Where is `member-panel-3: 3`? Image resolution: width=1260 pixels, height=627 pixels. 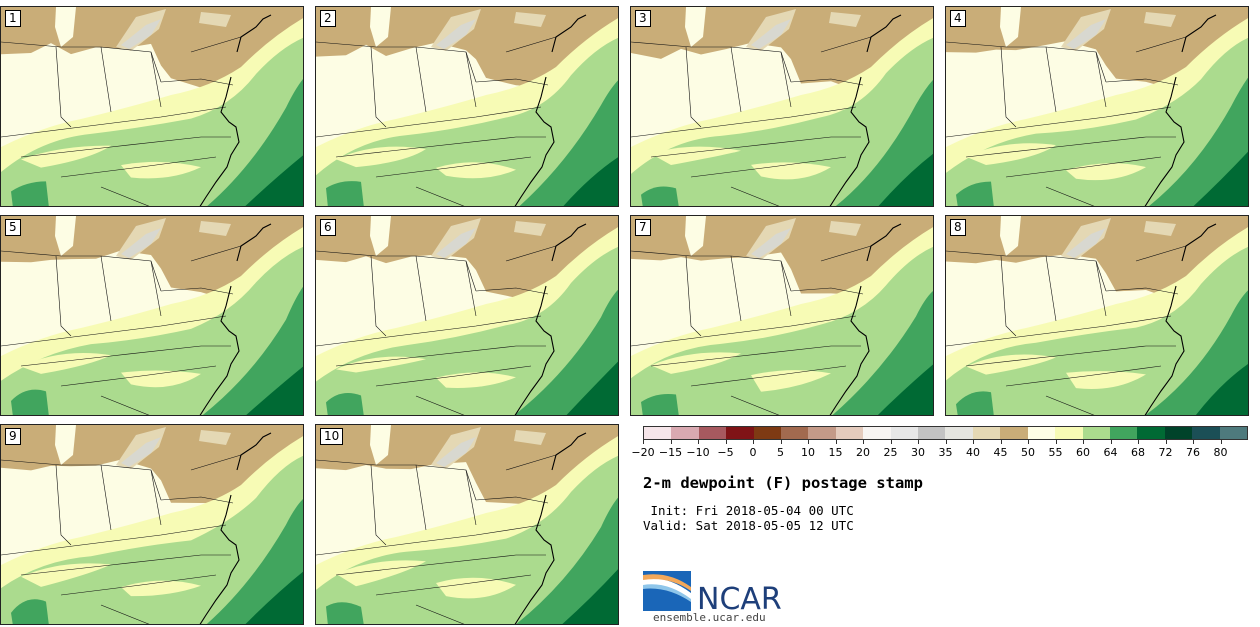
member-panel-3: 3 is located at coordinates (782, 106).